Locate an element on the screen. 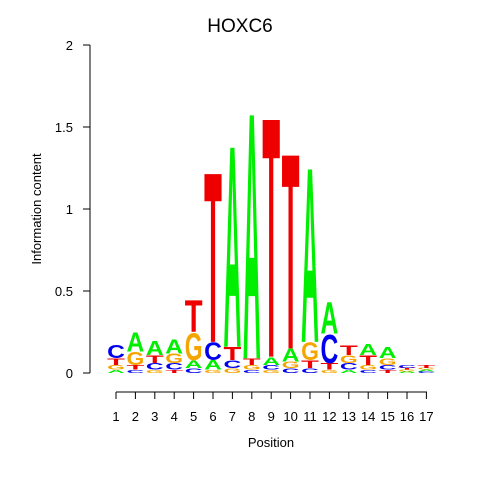  x-tick-label: 4 is located at coordinates (174, 416).